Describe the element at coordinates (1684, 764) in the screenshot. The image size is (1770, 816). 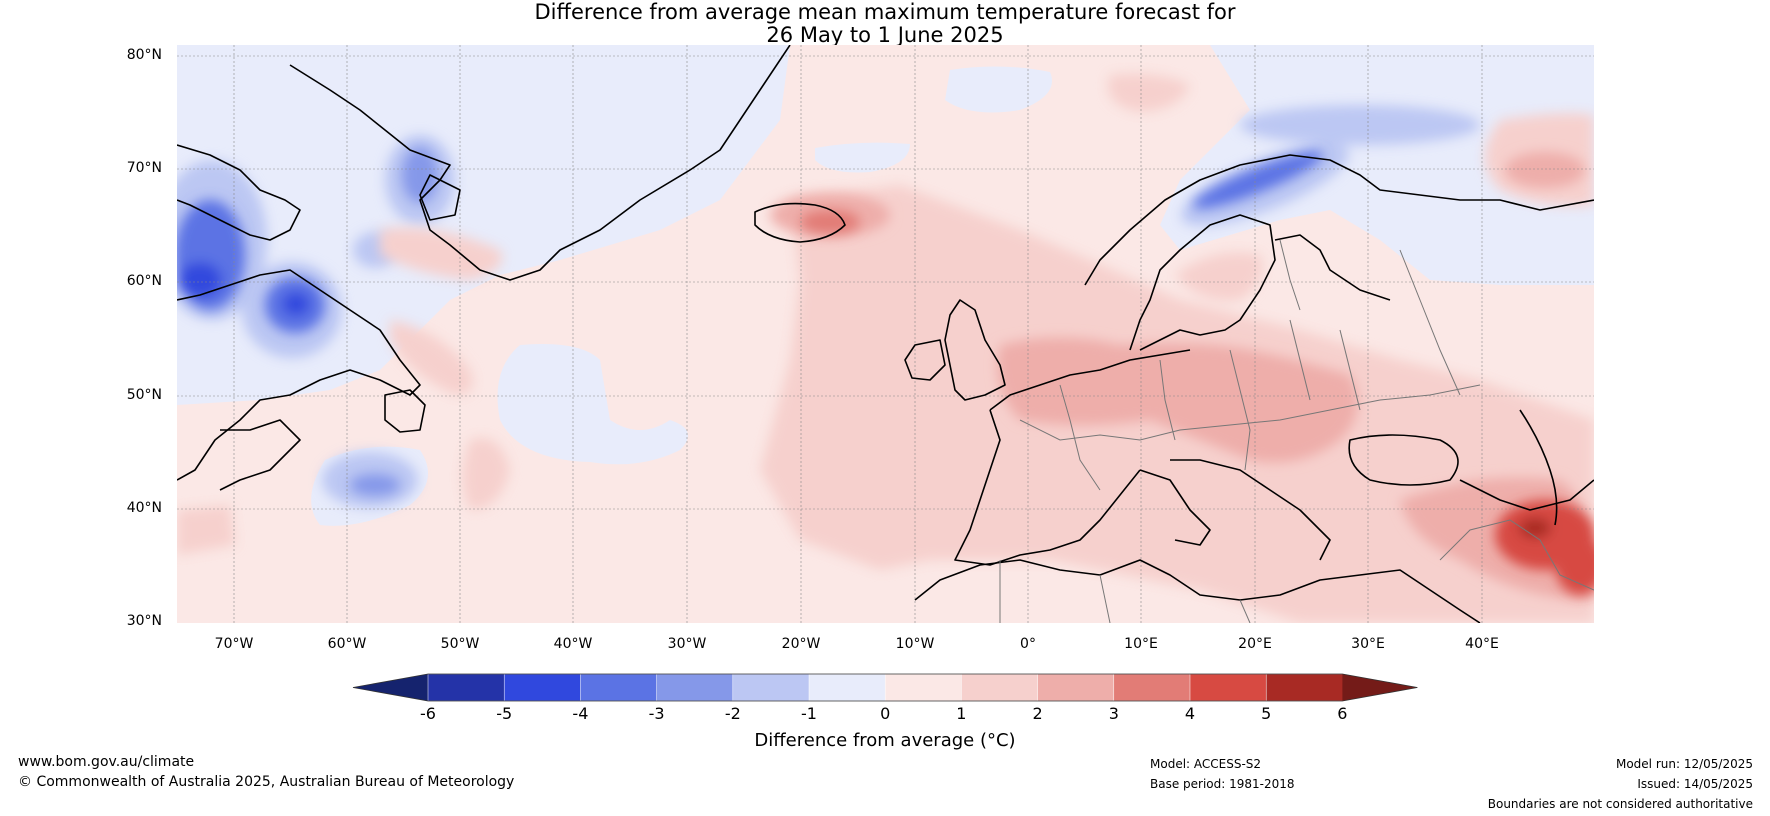
I see `model-run-text: Model run: 12/05/2025` at that location.